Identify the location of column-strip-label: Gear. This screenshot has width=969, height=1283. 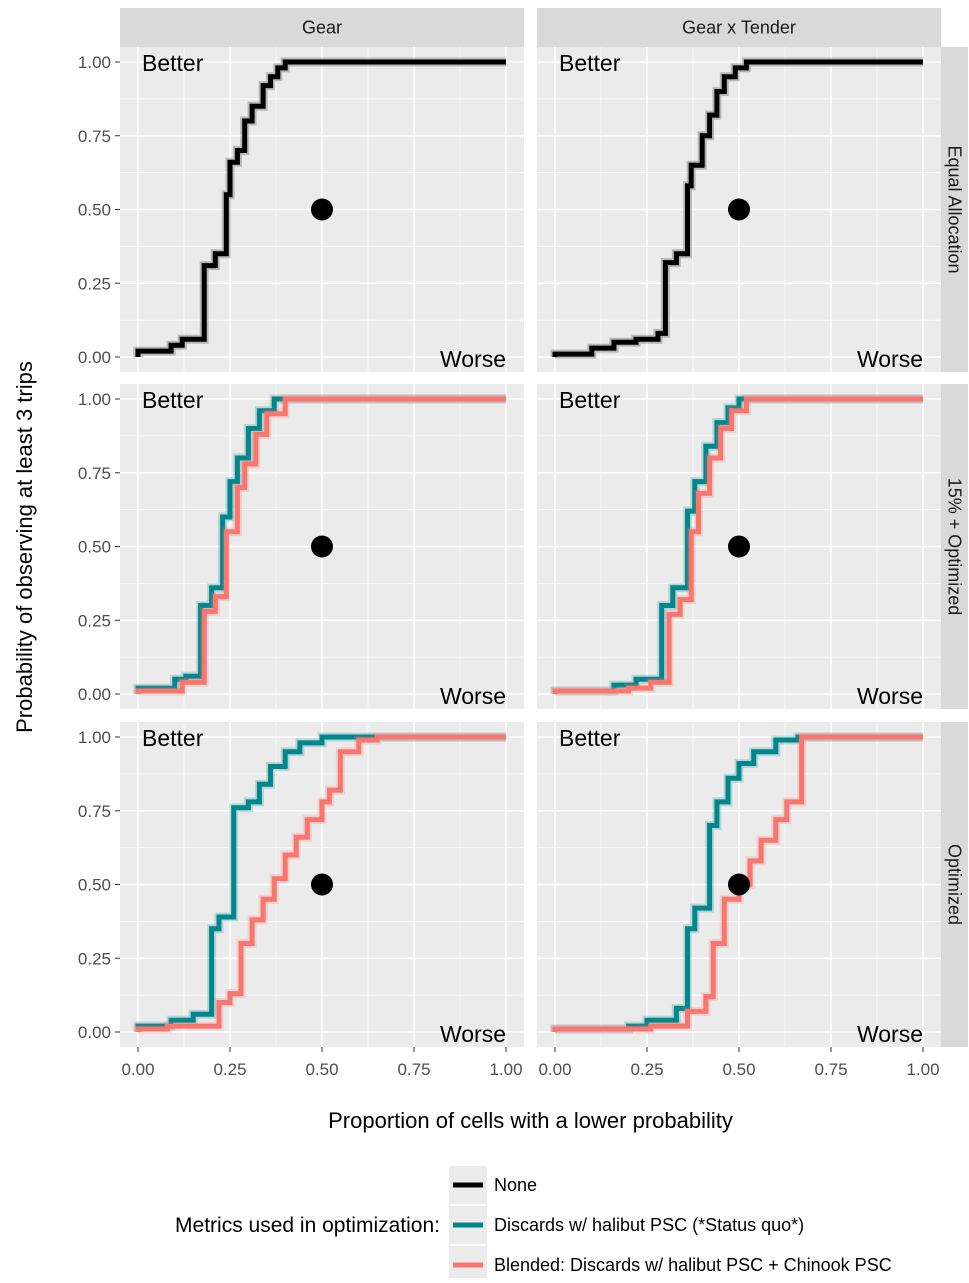
(322, 28).